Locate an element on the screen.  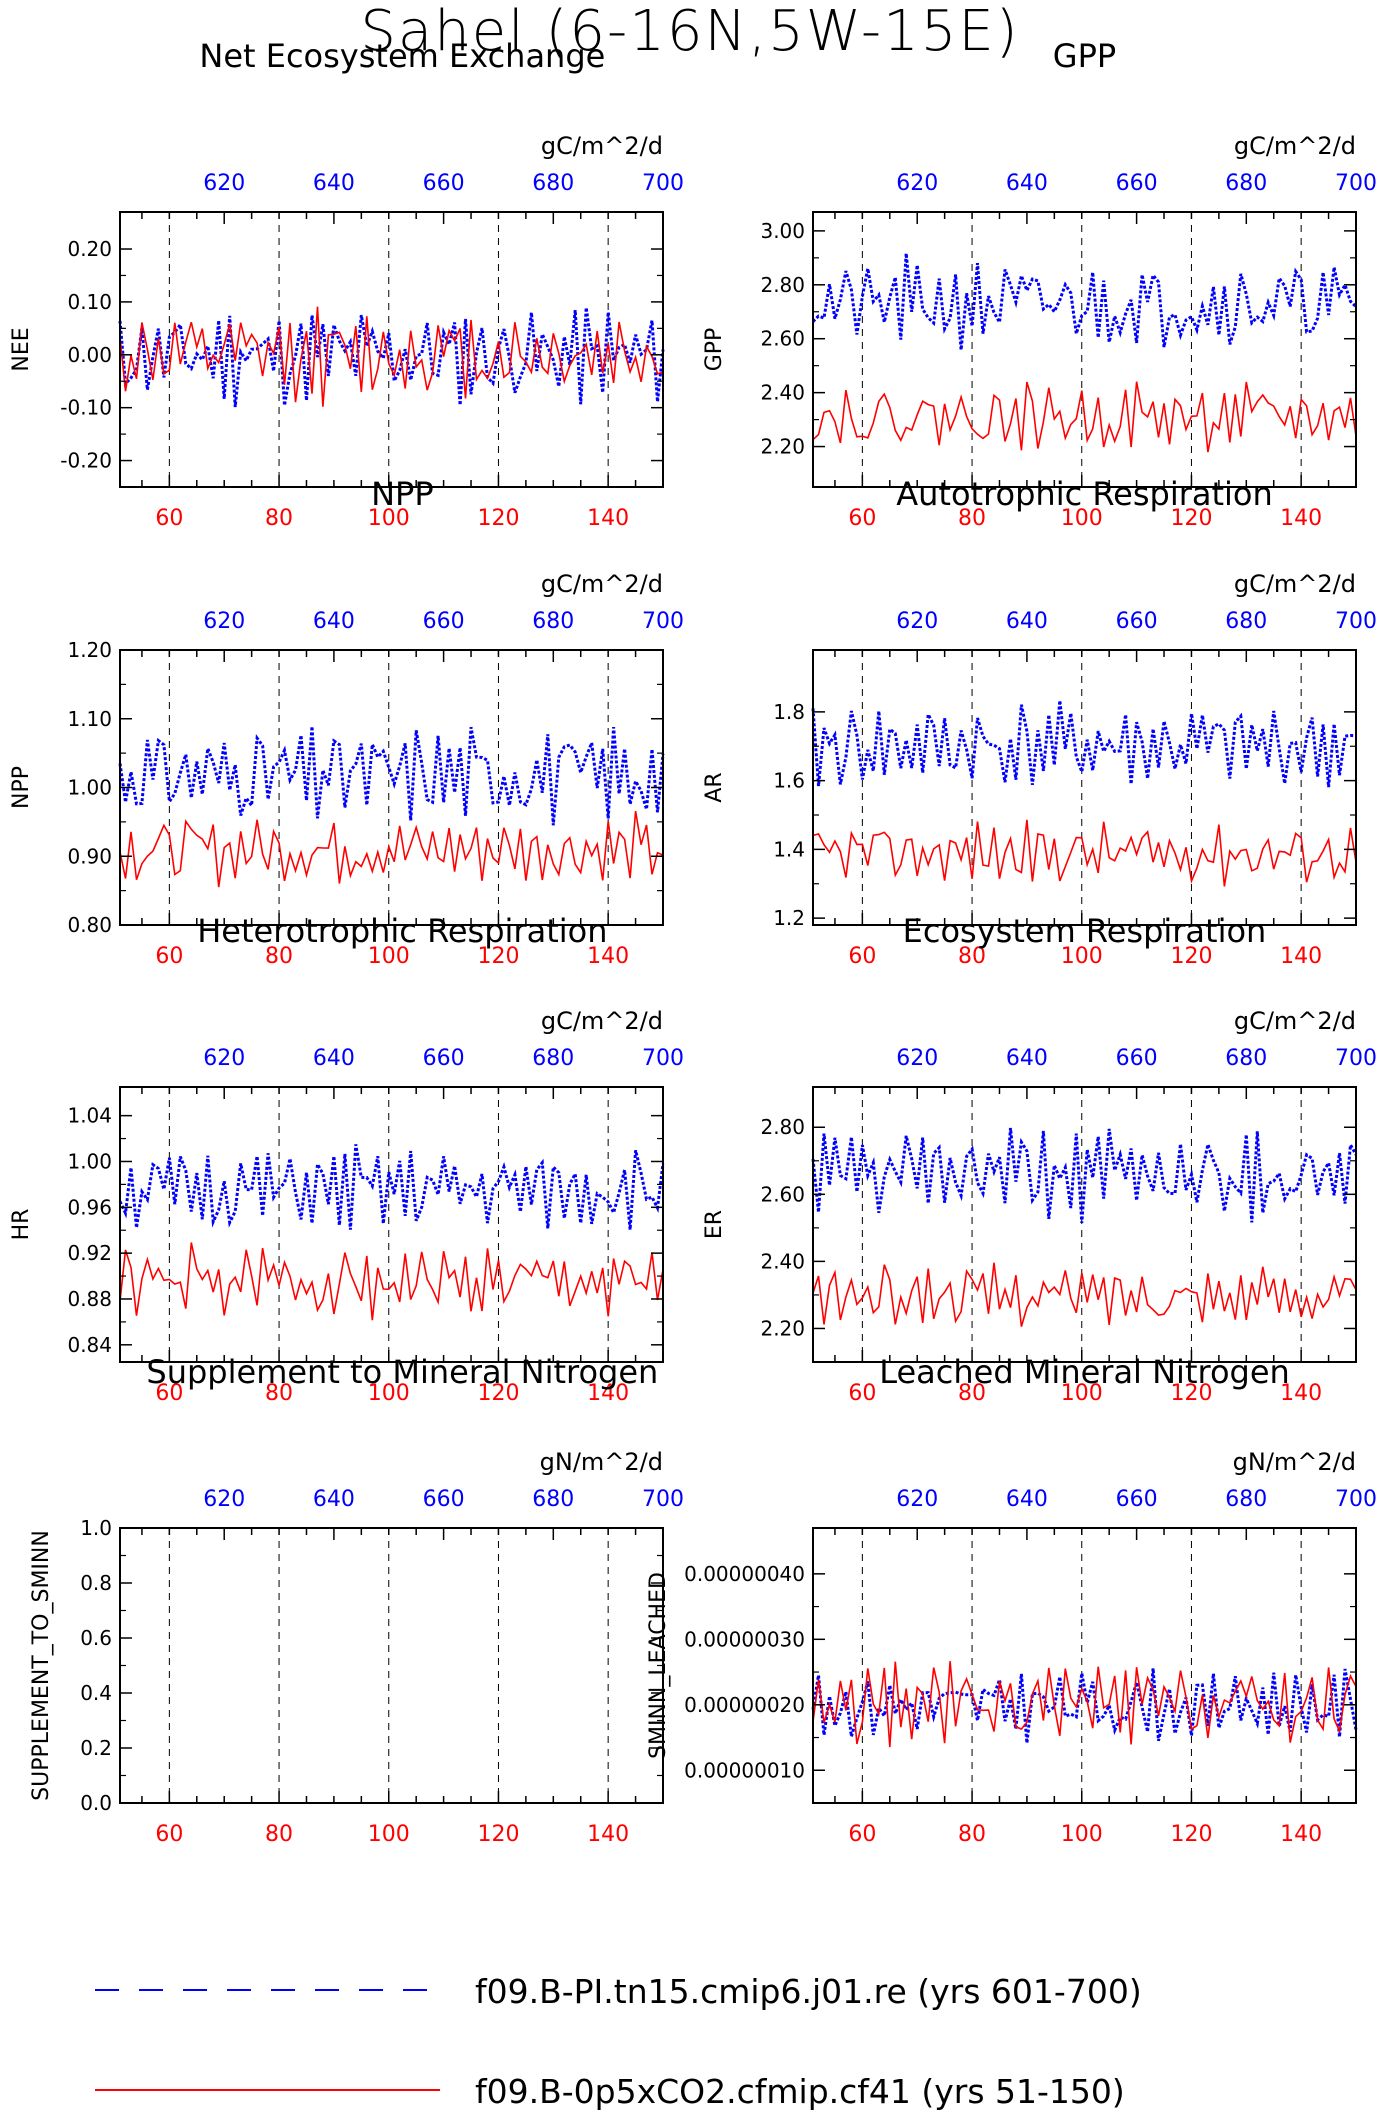
y-tick-label: 0.00000040 is located at coordinates (744, 1574).